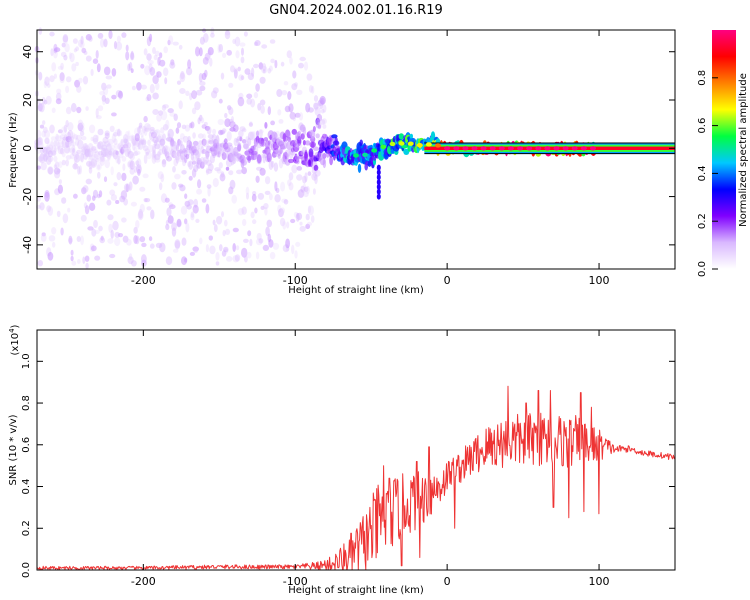 This screenshot has height=600, width=750. Describe the element at coordinates (13, 150) in the screenshot. I see `spectrogram-y-axis-label: Frequency (Hz)` at that location.